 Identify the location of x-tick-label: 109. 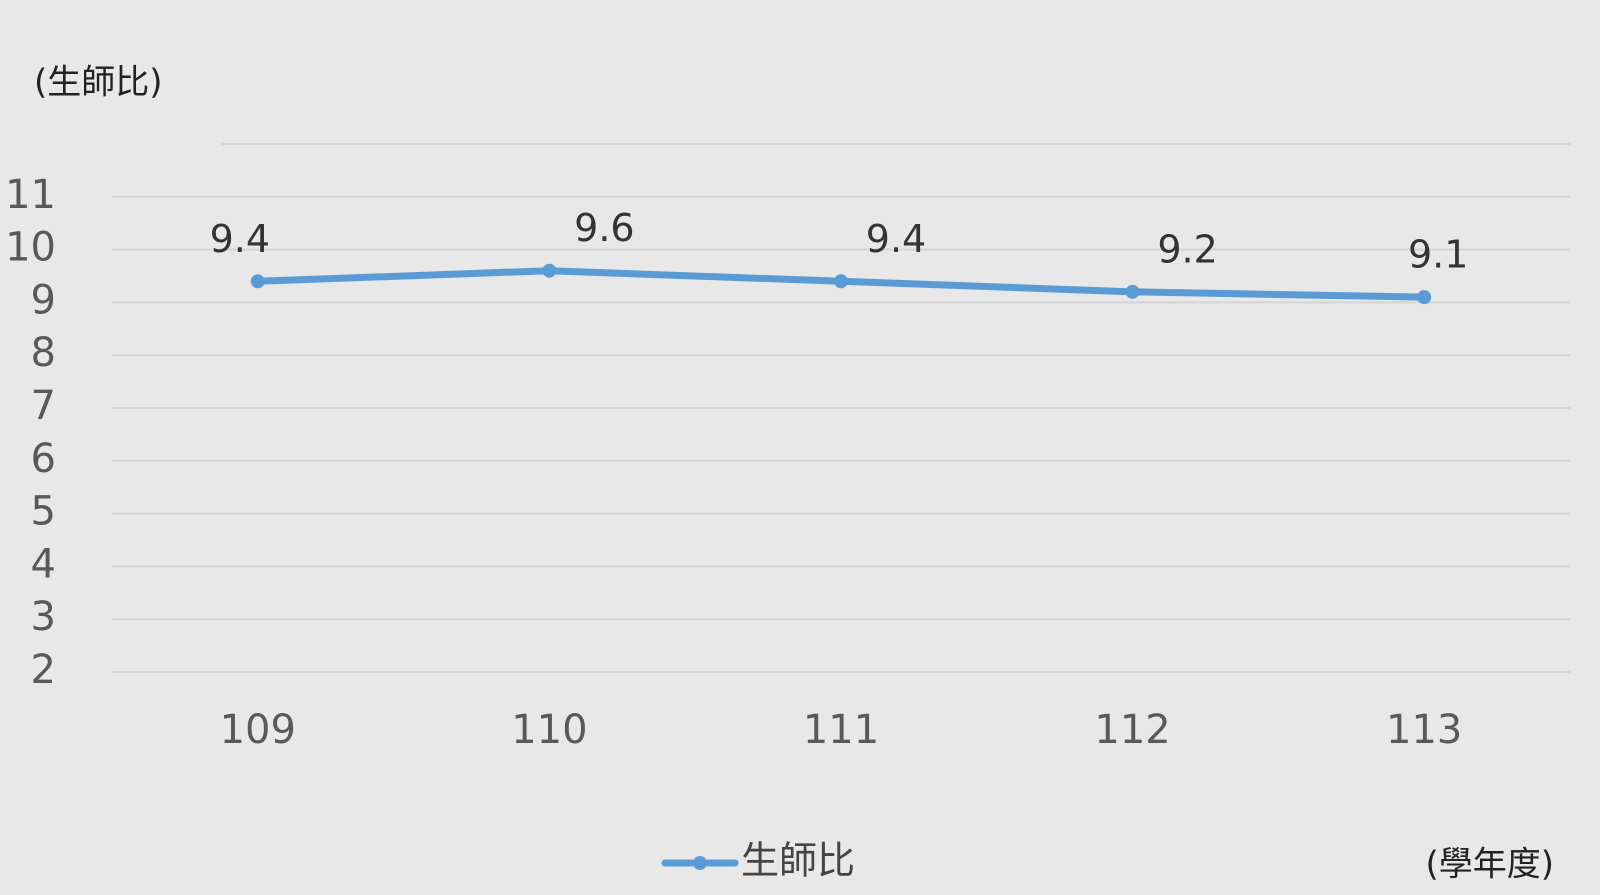
(258, 730).